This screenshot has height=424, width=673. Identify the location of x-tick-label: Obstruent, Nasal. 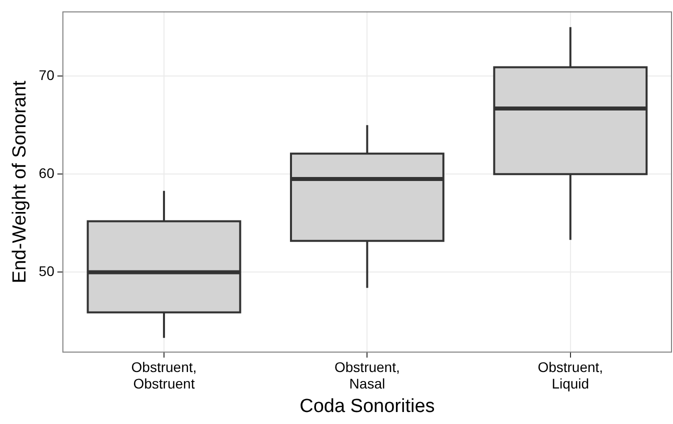
(367, 375).